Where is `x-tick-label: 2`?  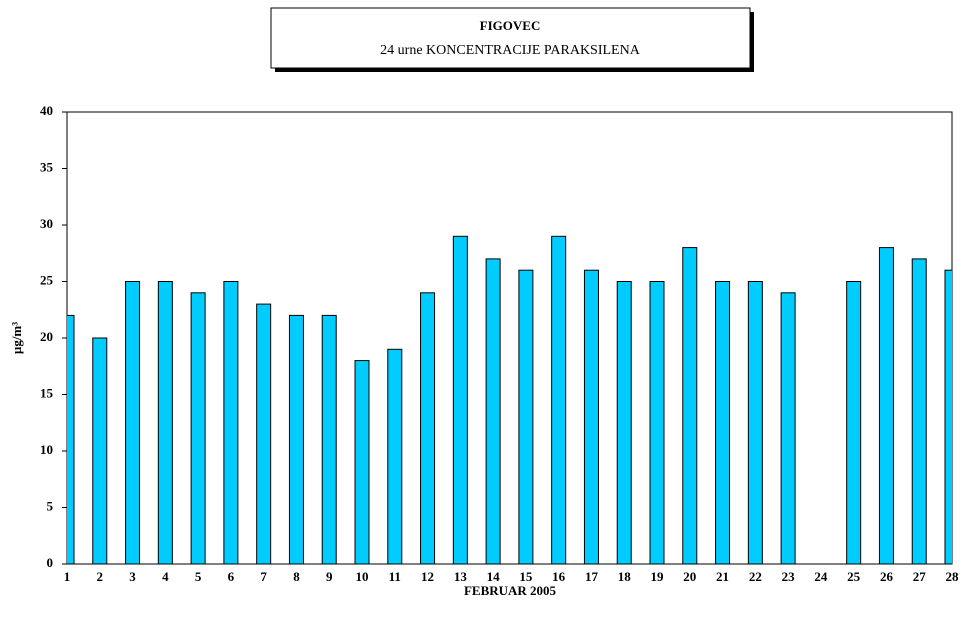
x-tick-label: 2 is located at coordinates (100, 576).